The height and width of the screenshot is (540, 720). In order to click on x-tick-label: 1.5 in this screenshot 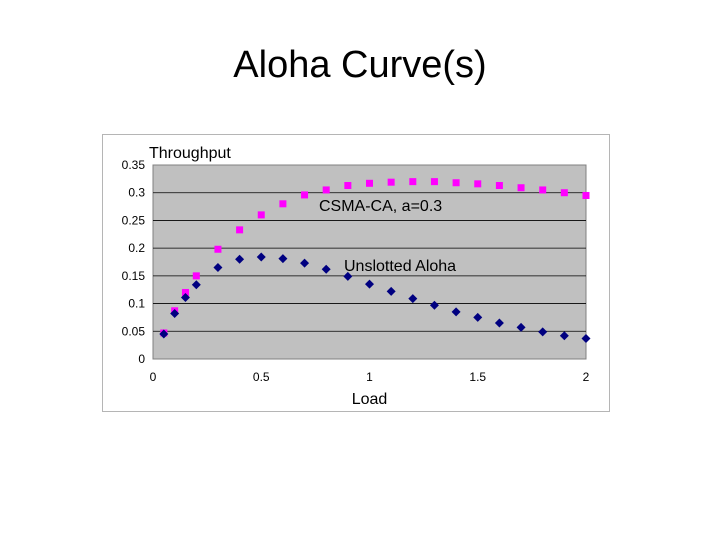, I will do `click(477, 377)`.